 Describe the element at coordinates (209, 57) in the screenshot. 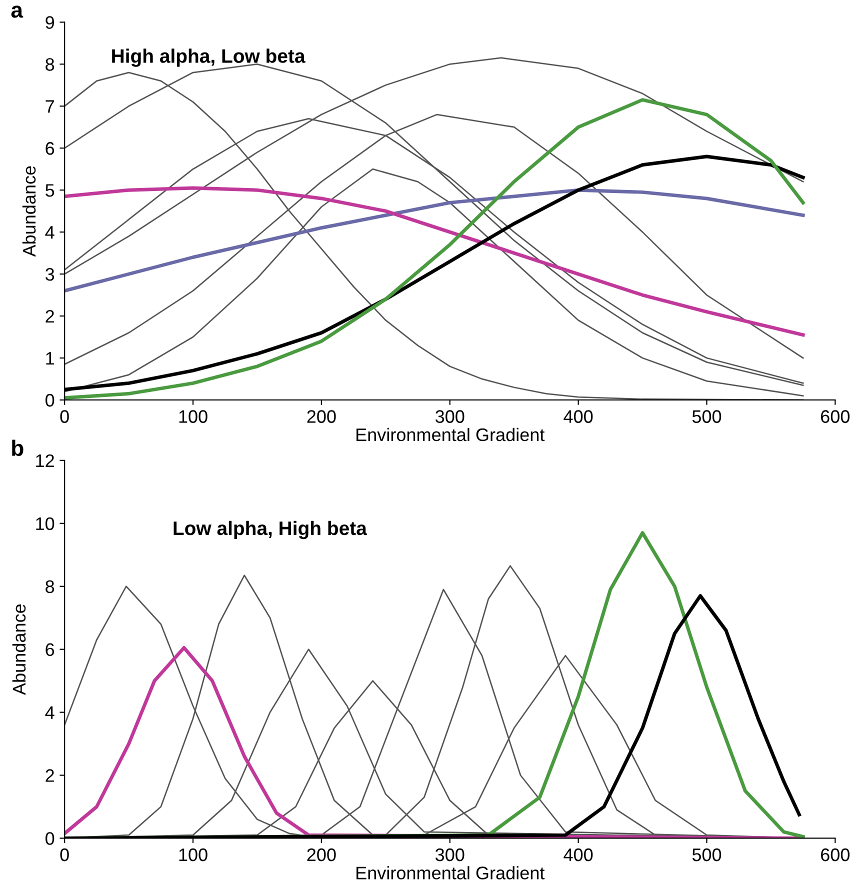

I see `text: High alpha, Low beta` at that location.